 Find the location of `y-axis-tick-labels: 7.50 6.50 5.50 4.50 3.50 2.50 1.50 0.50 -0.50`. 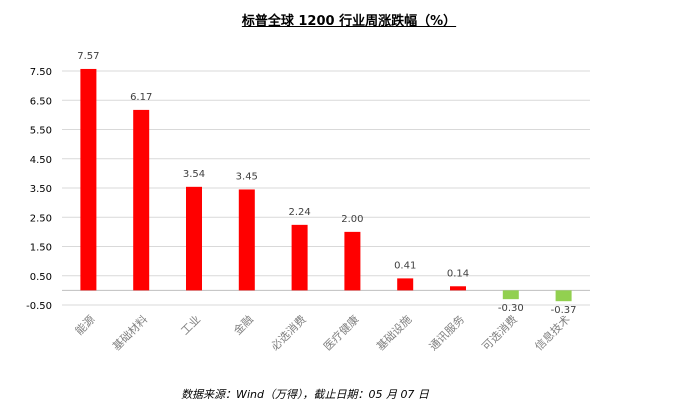

y-axis-tick-labels: 7.50 6.50 5.50 4.50 3.50 2.50 1.50 0.50 -0.50 is located at coordinates (39, 189).